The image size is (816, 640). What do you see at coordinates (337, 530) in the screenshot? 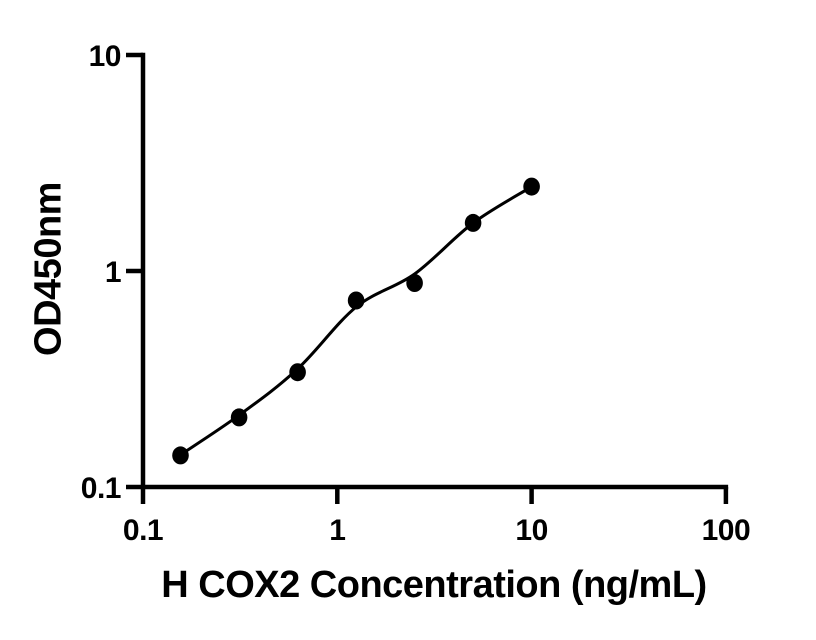
I see `x-tick-label: 1` at bounding box center [337, 530].